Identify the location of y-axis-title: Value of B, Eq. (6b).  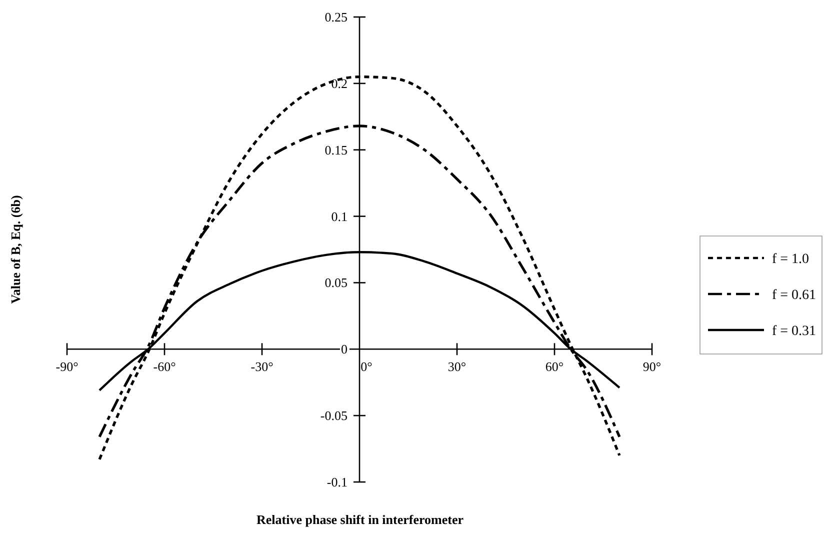
(15, 249).